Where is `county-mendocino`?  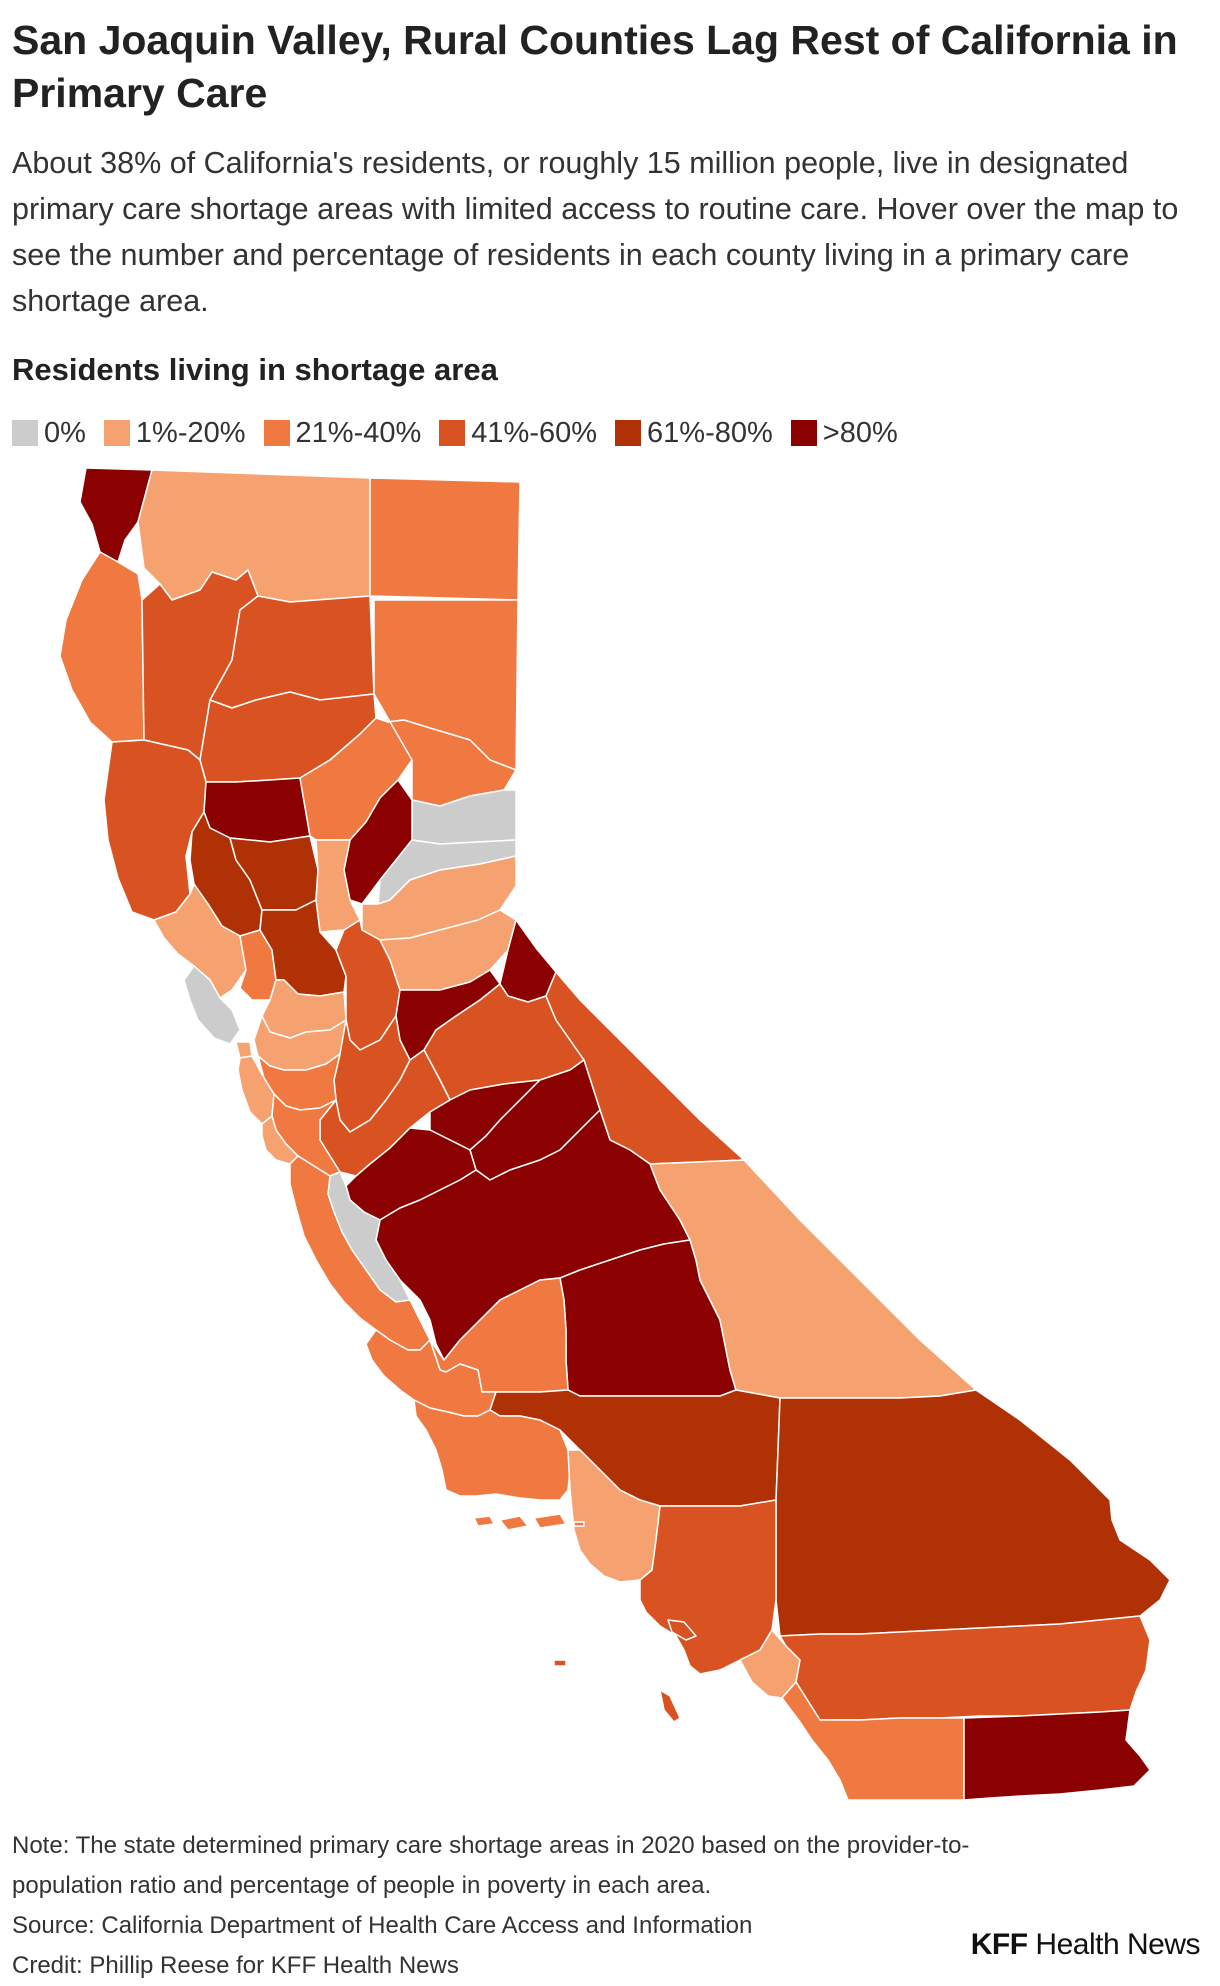
county-mendocino is located at coordinates (155, 830).